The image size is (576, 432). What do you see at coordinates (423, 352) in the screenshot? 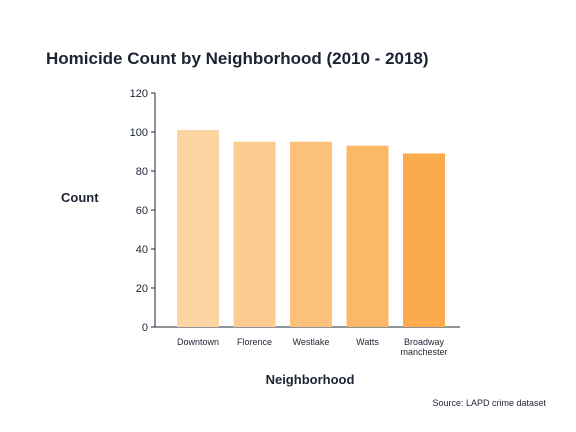
I see `x-tick-label: manchester` at bounding box center [423, 352].